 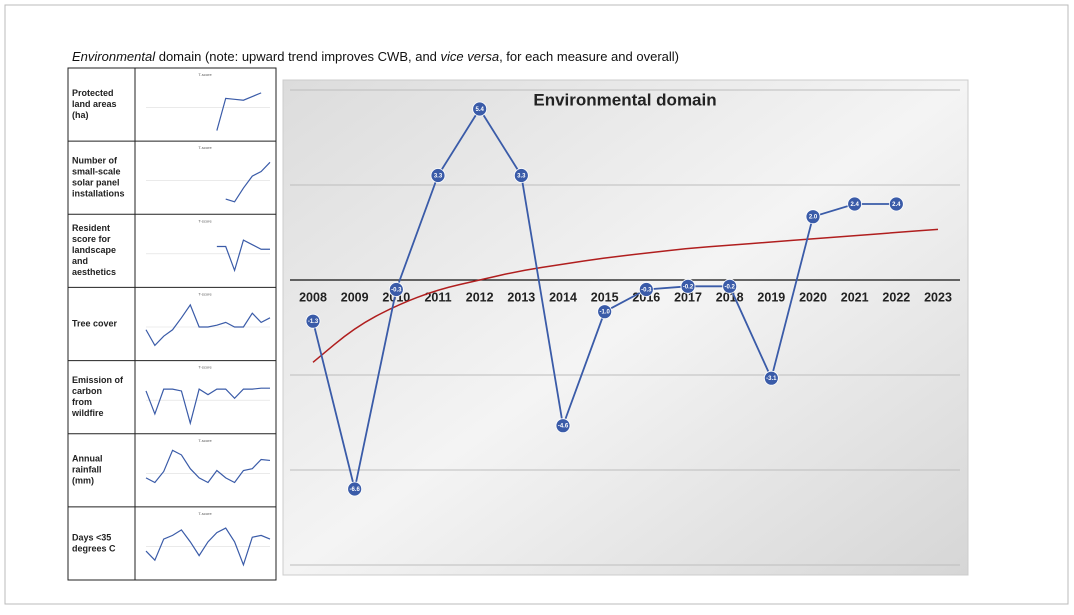 What do you see at coordinates (91, 537) in the screenshot?
I see `row-label: Days <35` at bounding box center [91, 537].